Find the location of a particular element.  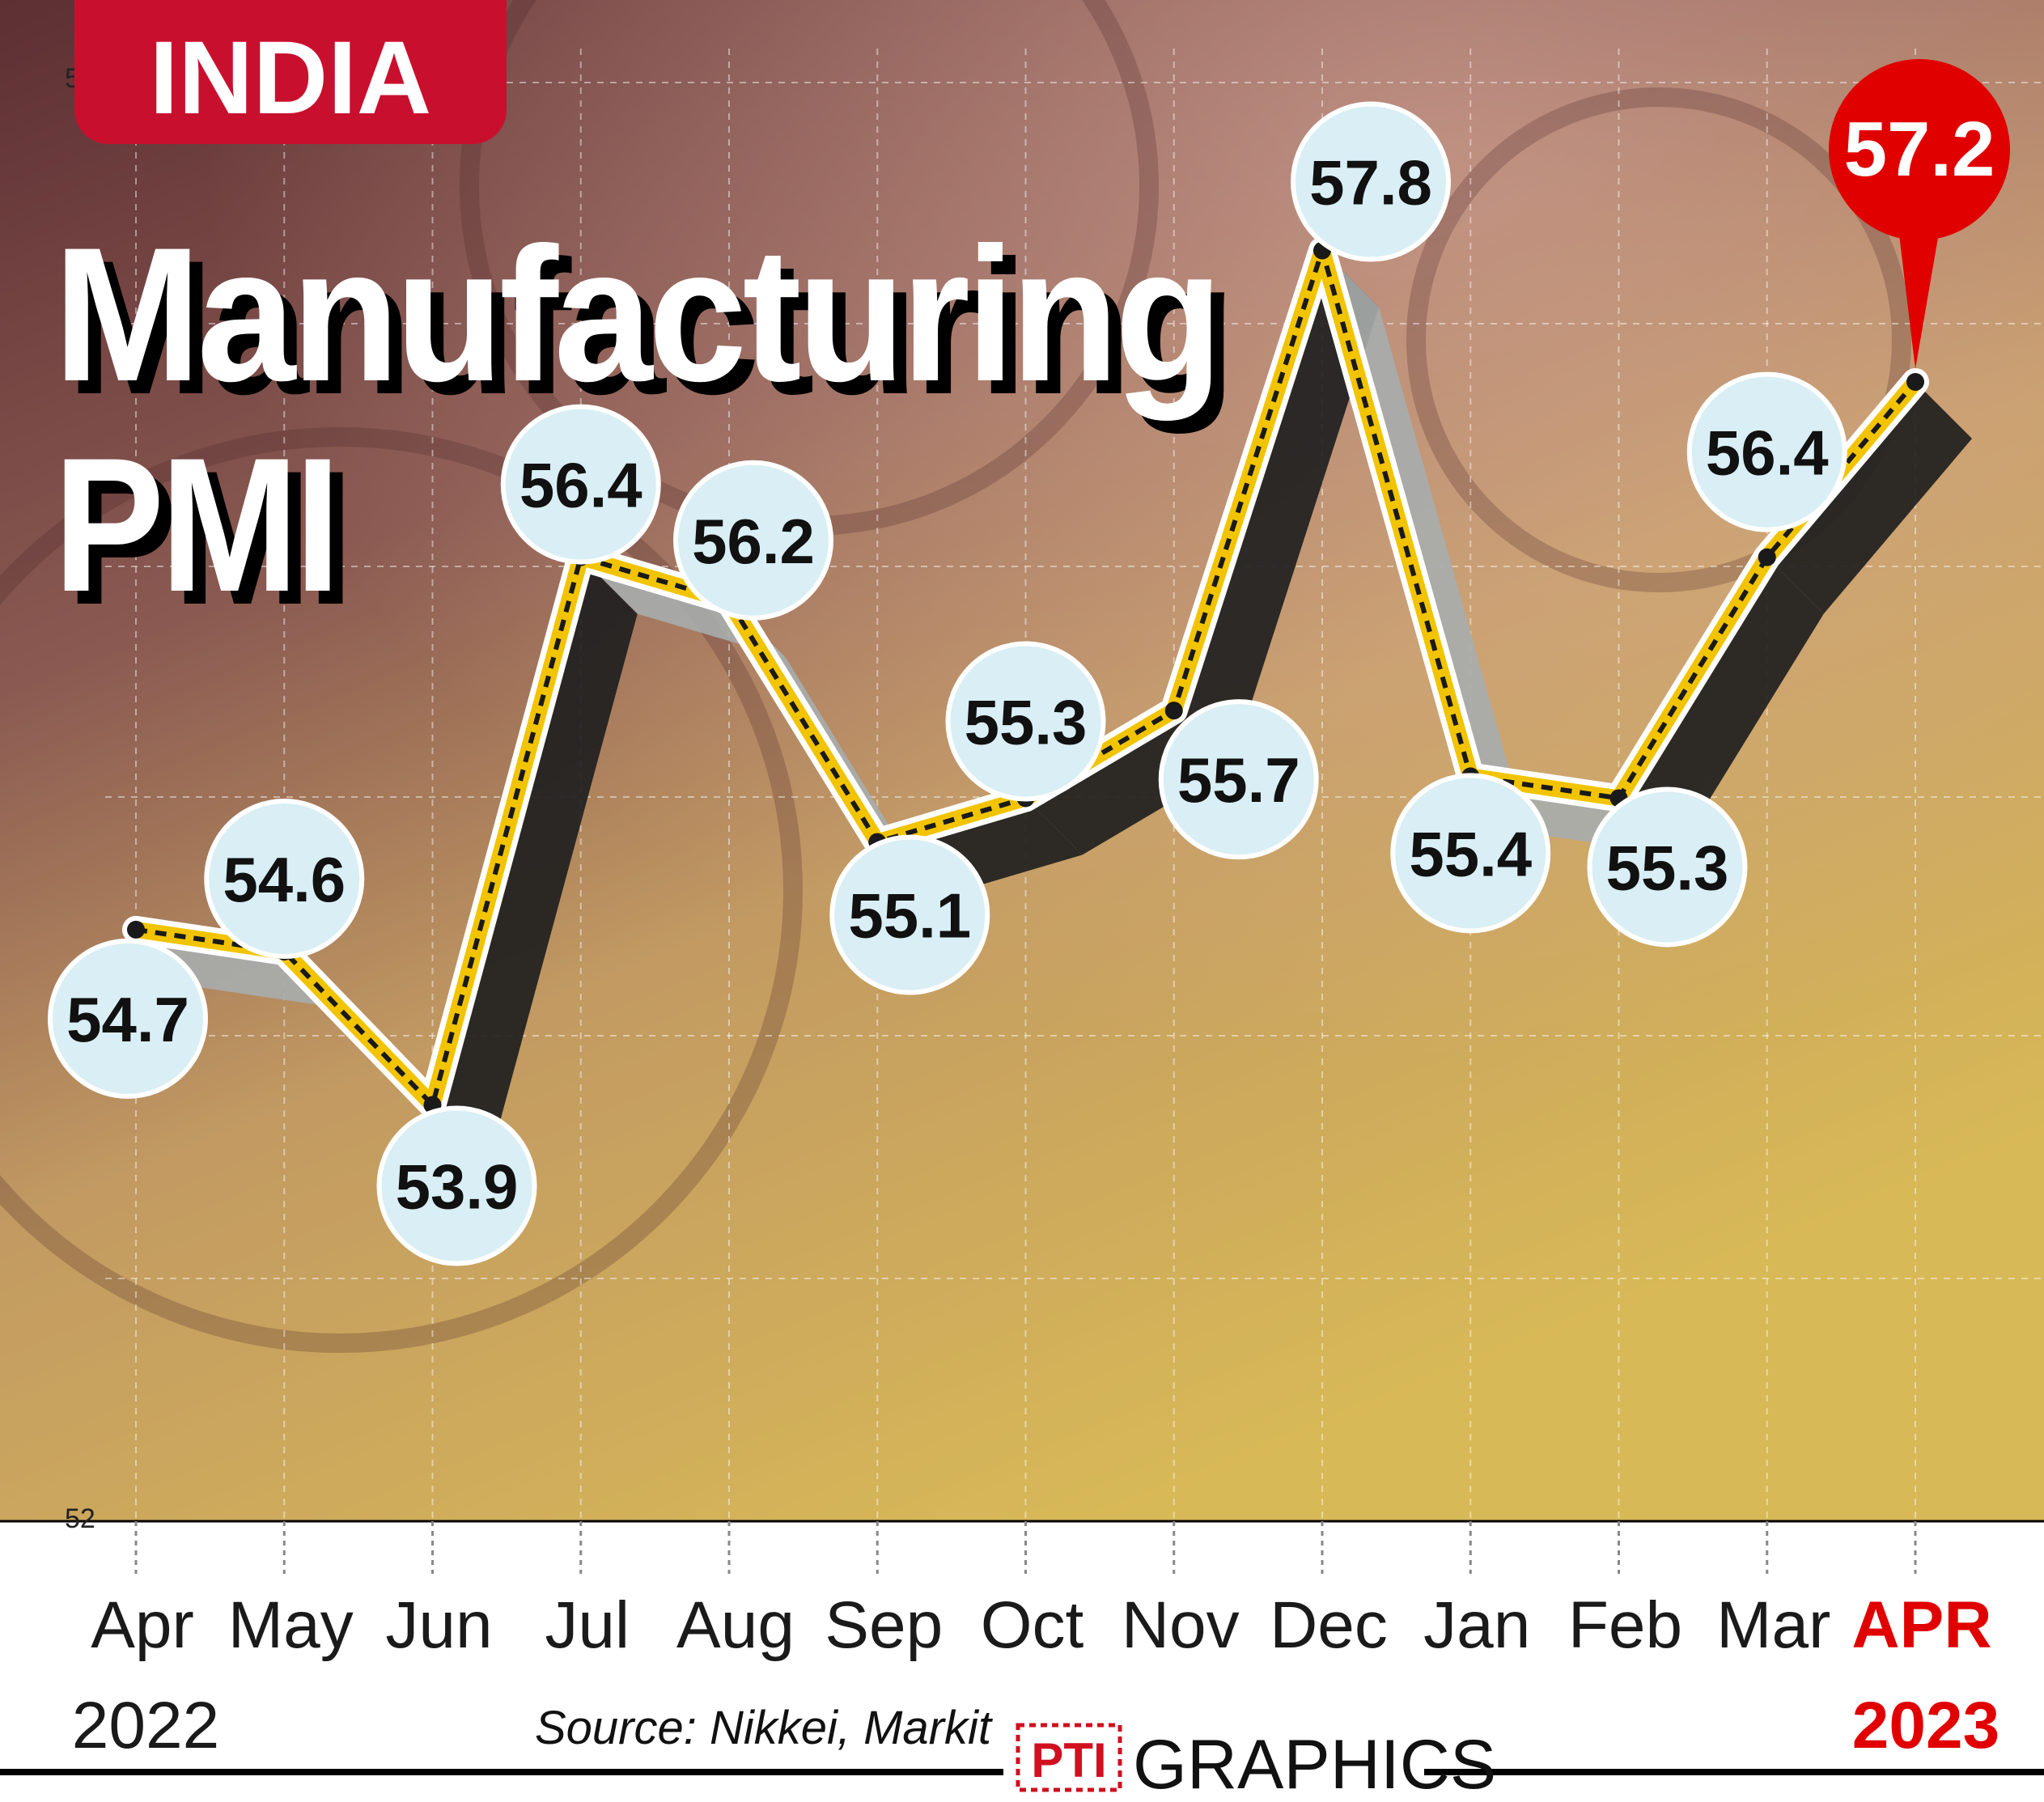

latest-value-label: 57.2 is located at coordinates (1919, 149).